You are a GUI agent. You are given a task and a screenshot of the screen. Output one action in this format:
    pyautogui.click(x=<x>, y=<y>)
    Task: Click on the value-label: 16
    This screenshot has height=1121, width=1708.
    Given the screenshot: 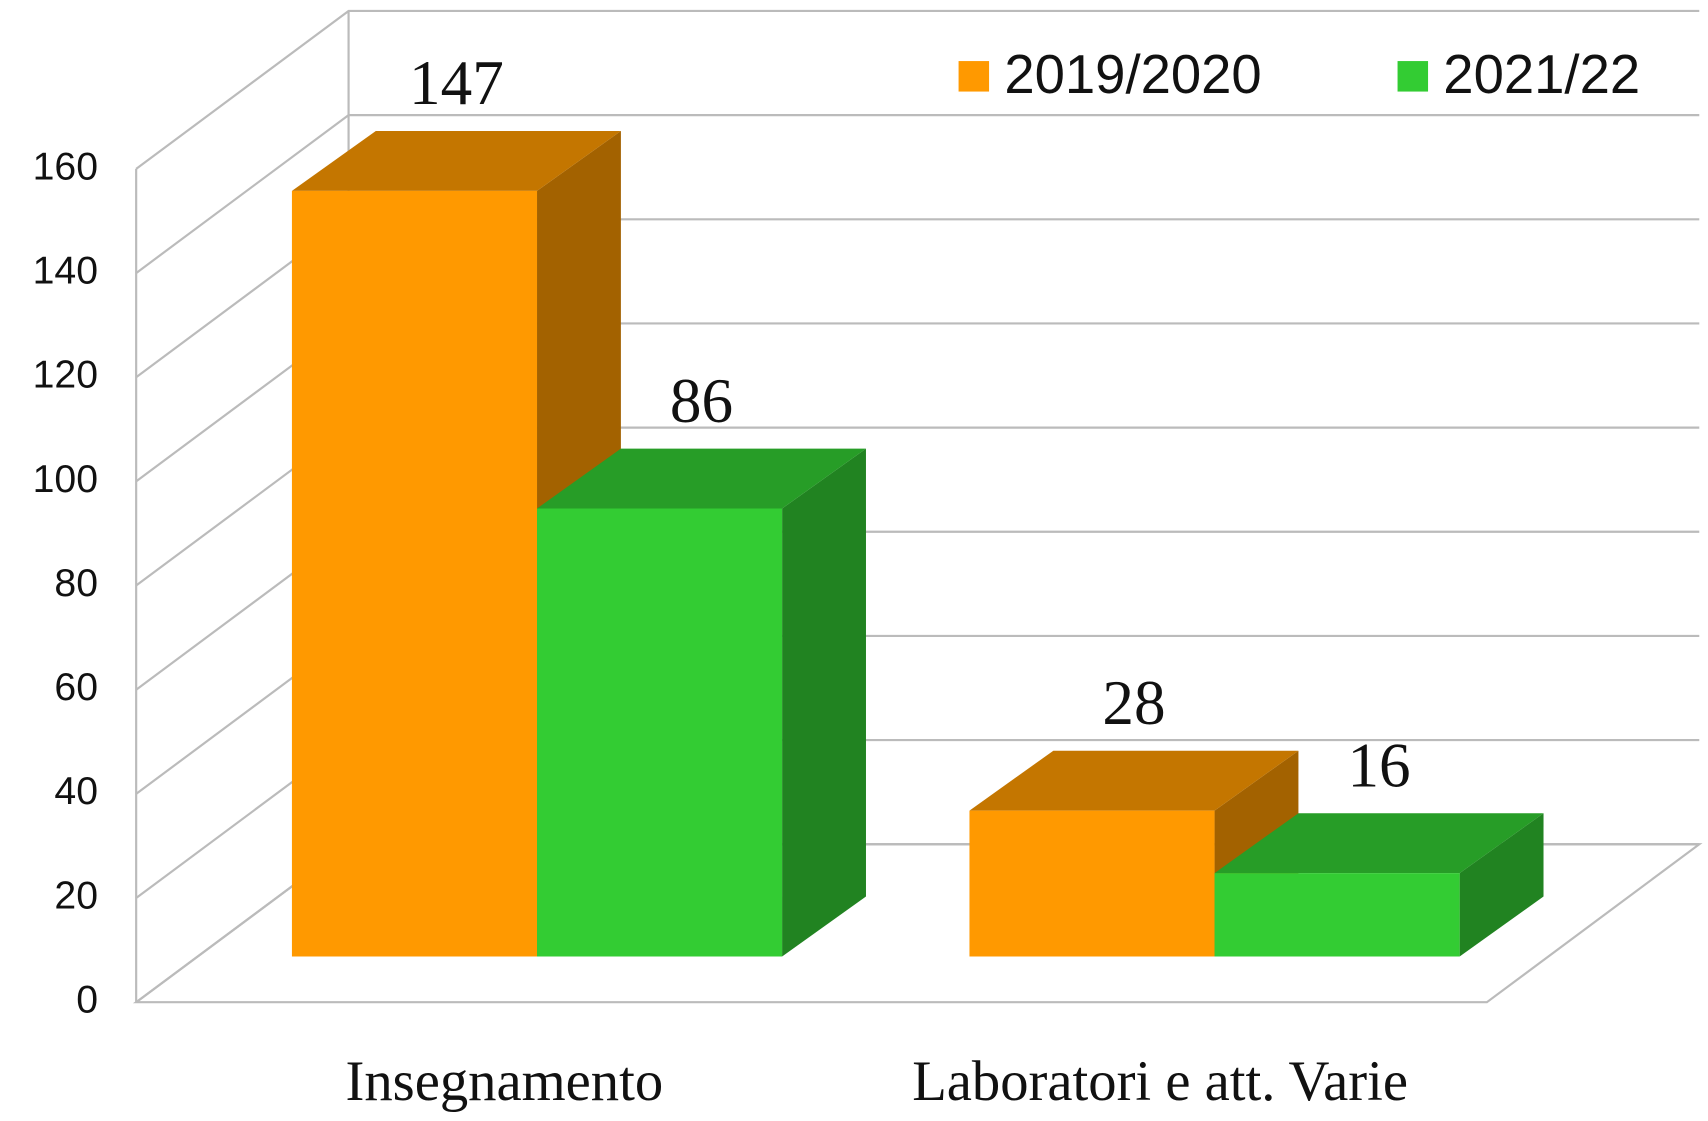 What is the action you would take?
    pyautogui.click(x=1378, y=765)
    